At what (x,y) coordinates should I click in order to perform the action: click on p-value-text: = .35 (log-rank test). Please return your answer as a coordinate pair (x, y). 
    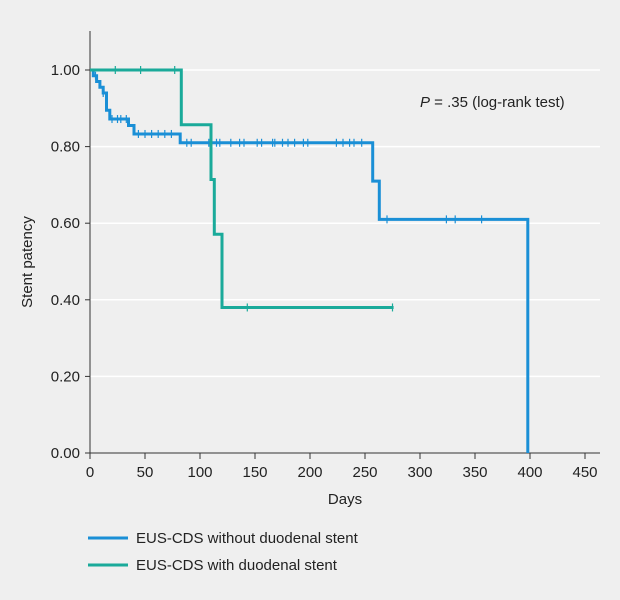
    Looking at the image, I should click on (497, 102).